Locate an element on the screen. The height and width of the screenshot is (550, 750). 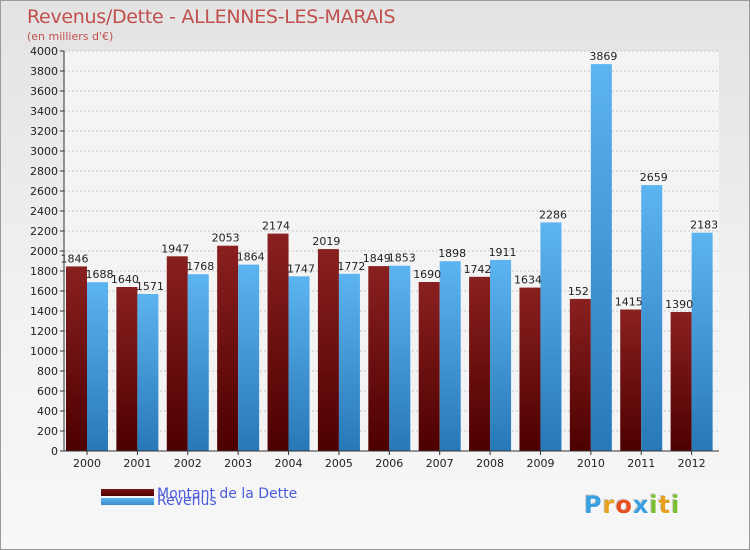
data-label: 1849 is located at coordinates (377, 258).